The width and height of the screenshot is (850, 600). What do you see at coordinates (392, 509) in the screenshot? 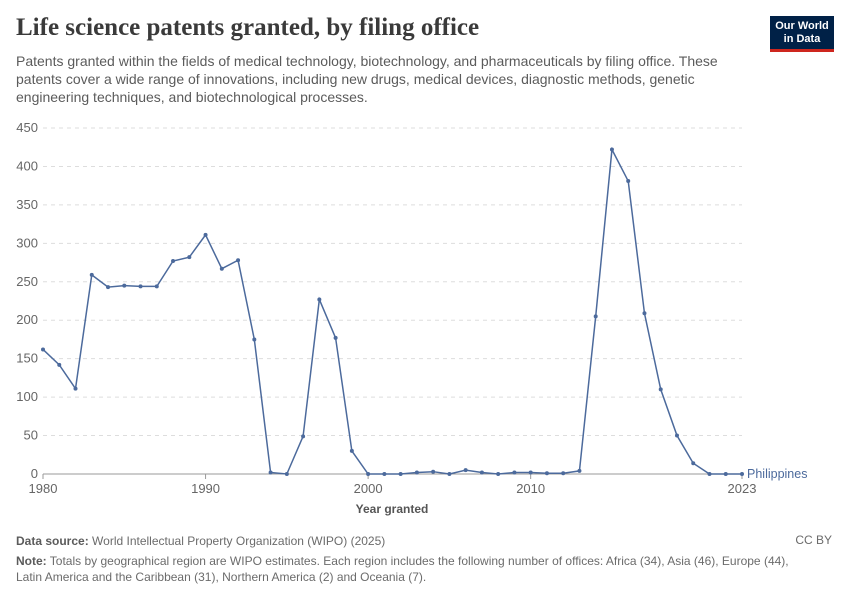
I see `x-axis-label: Year granted` at bounding box center [392, 509].